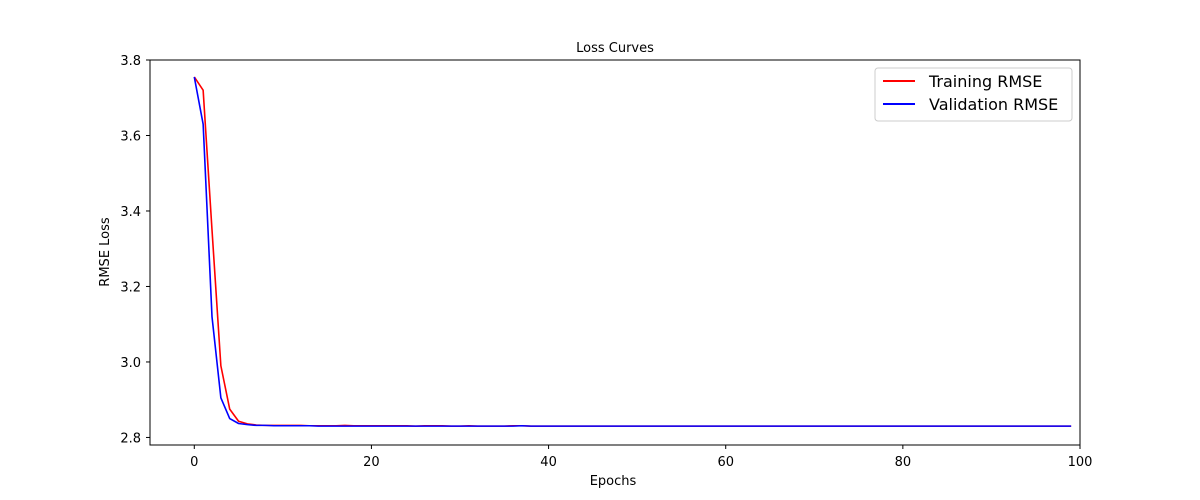 This screenshot has width=1200, height=500. Describe the element at coordinates (371, 462) in the screenshot. I see `x-tick-label: 20` at that location.